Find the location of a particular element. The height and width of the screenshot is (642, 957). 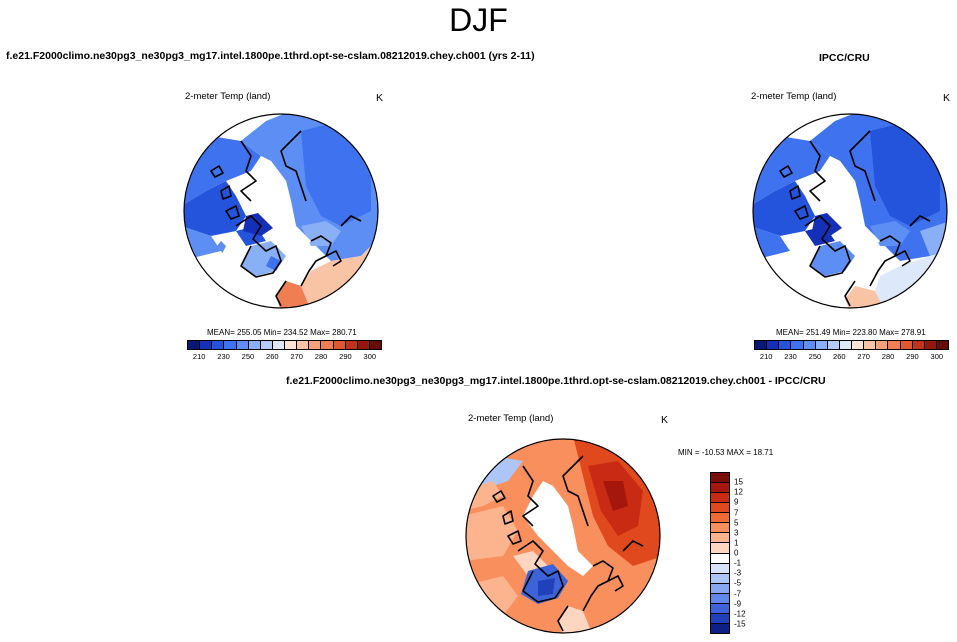

obs-colorbar is located at coordinates (851, 345).